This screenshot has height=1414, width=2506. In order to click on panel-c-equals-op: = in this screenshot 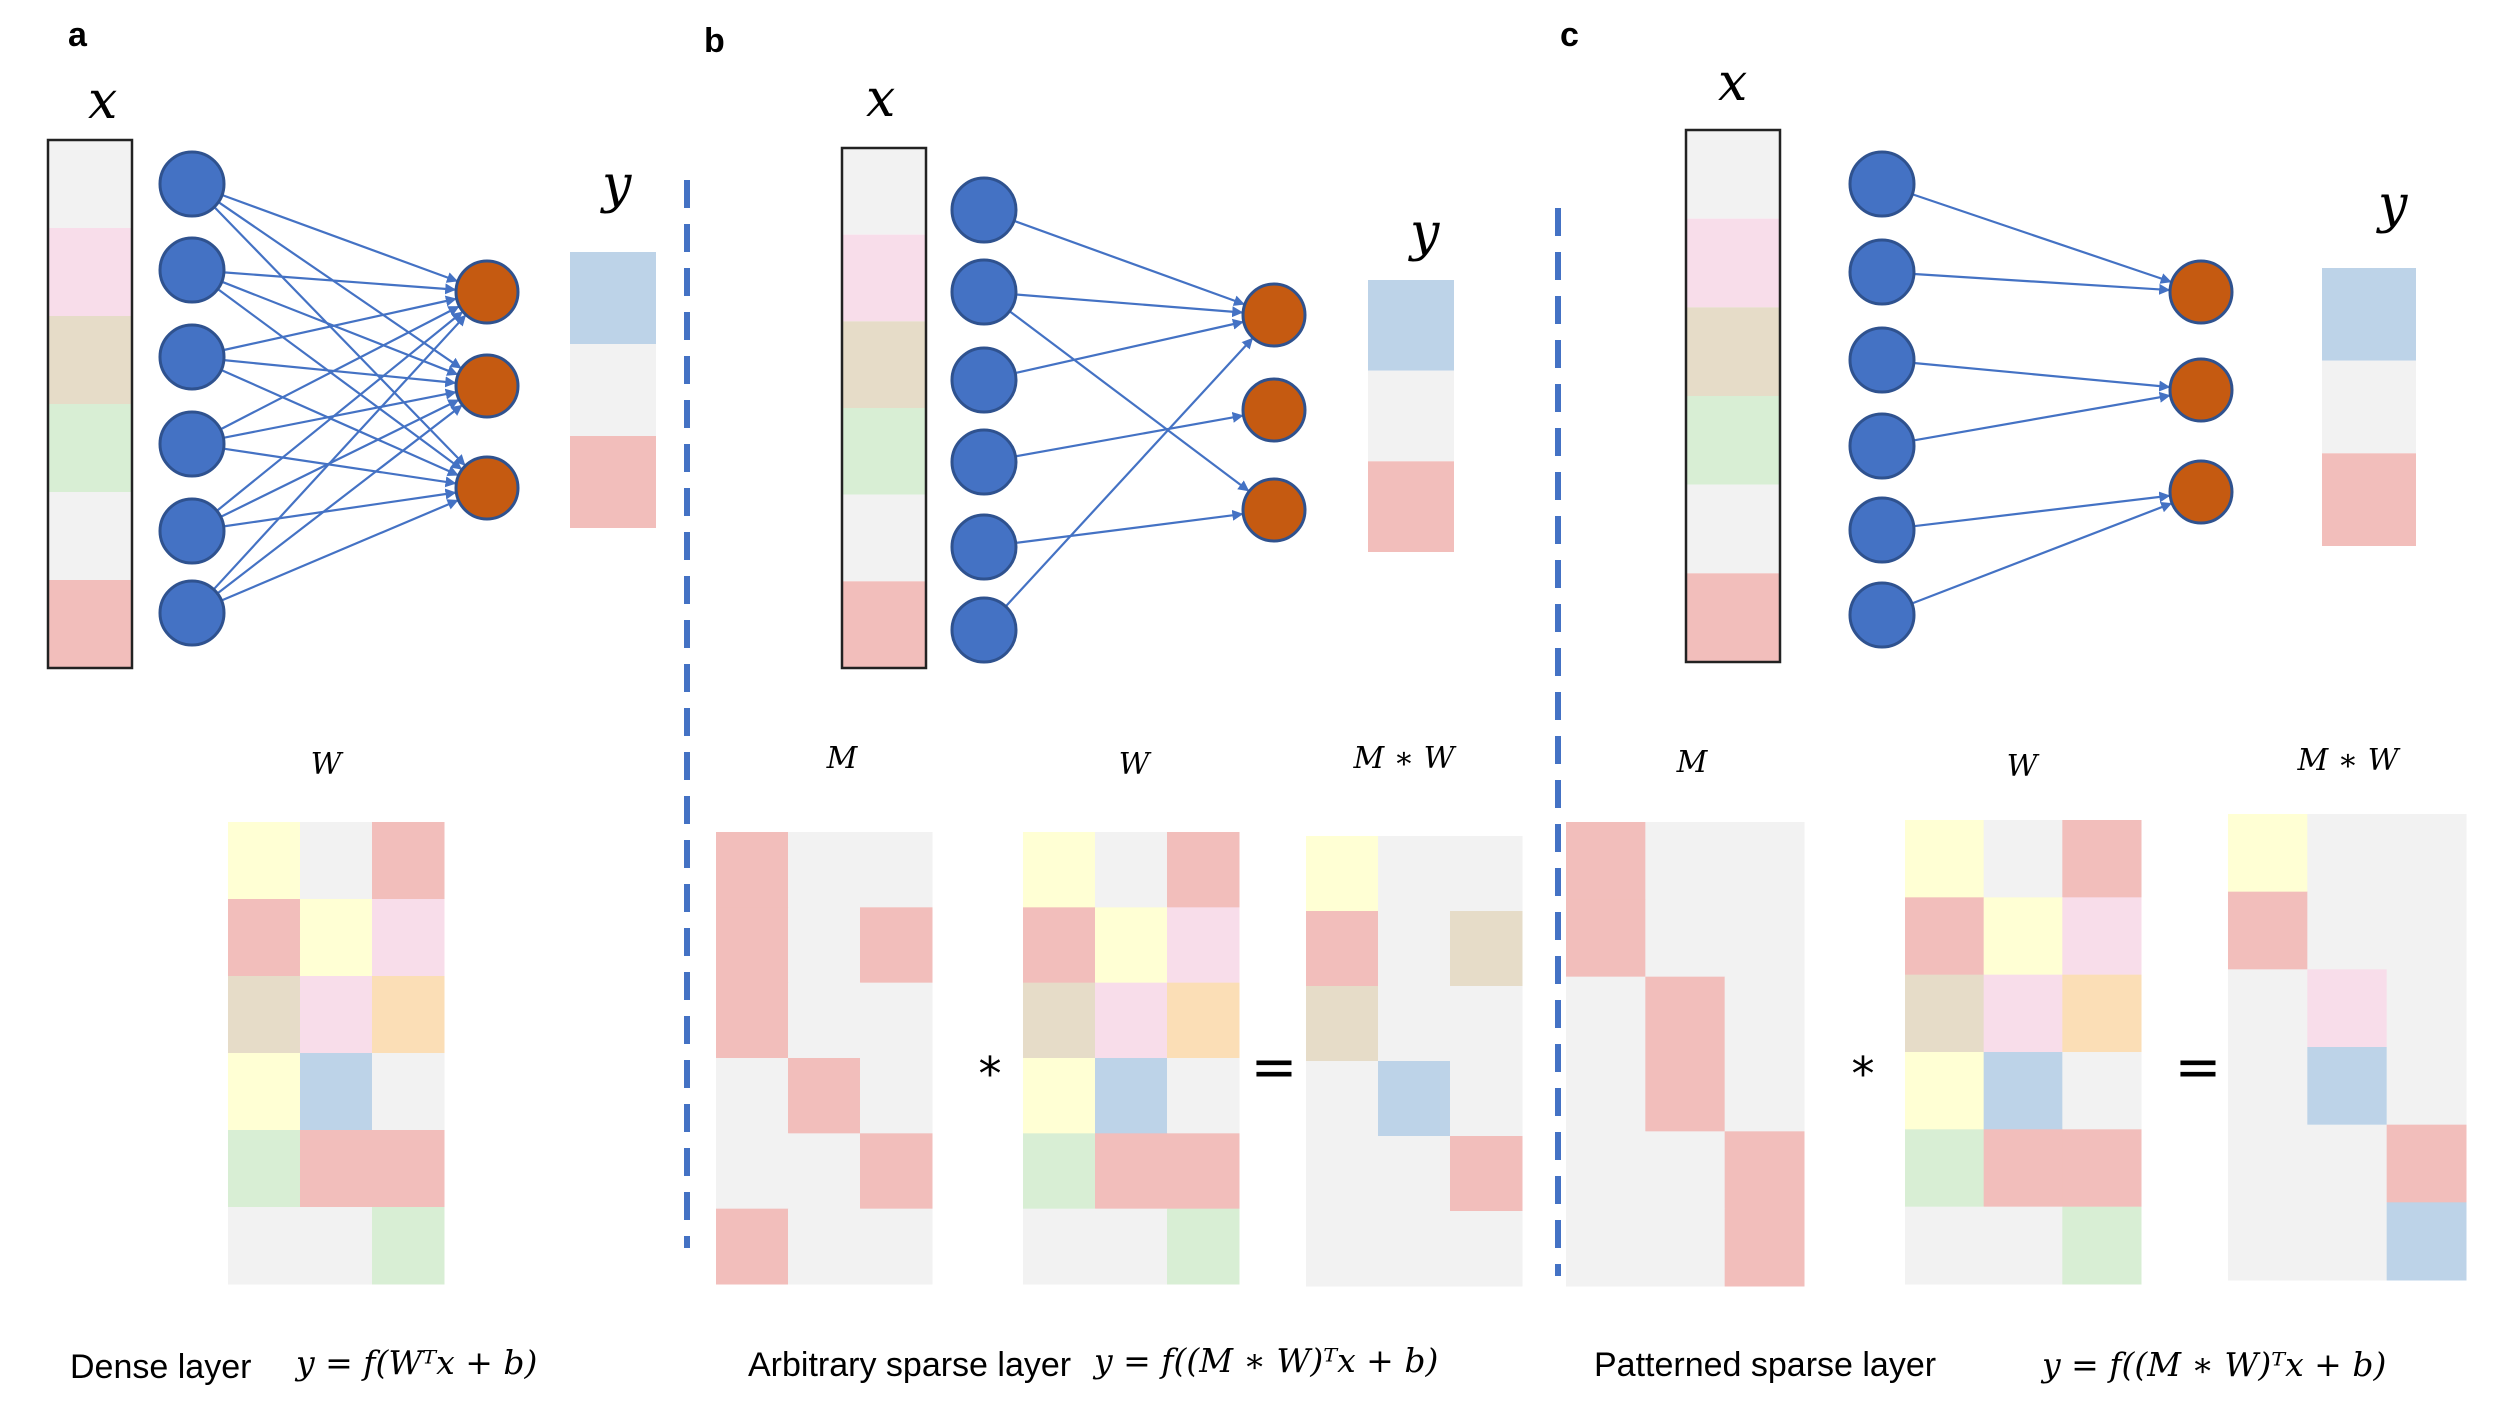, I will do `click(2198, 1067)`.